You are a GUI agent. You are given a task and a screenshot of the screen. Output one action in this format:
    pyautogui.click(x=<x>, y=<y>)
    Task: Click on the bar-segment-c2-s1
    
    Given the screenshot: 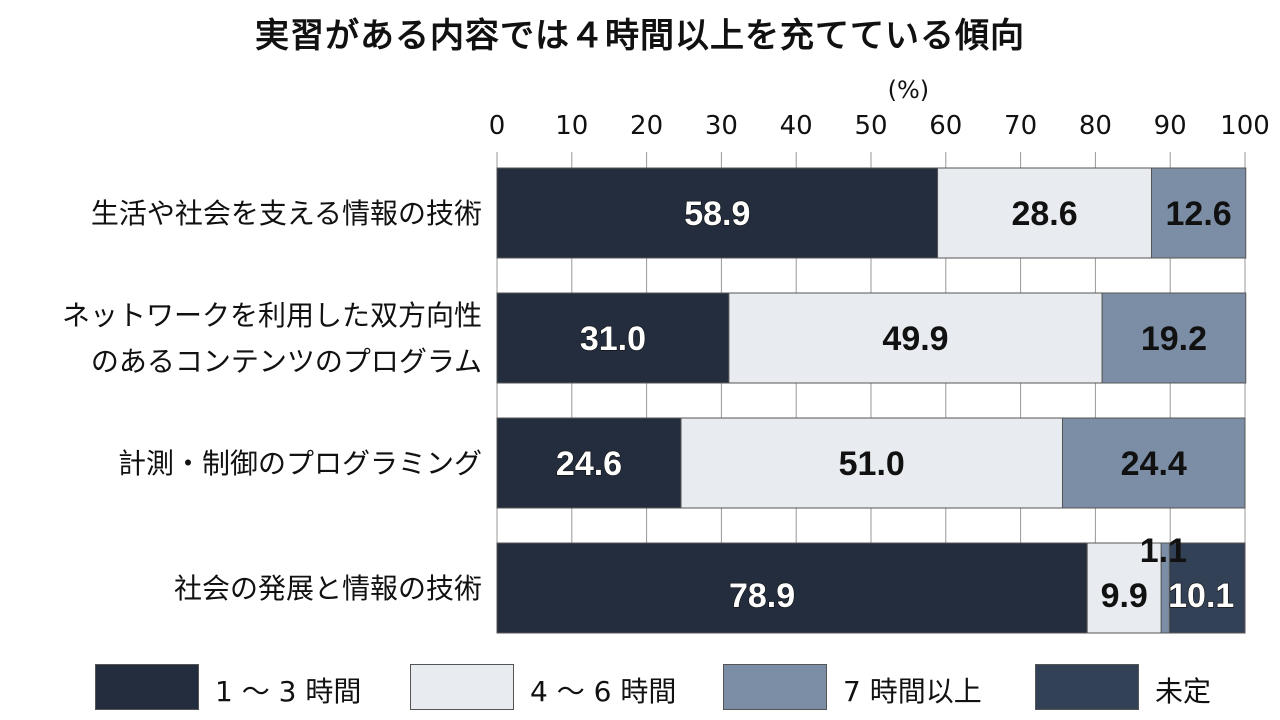 What is the action you would take?
    pyautogui.click(x=871, y=463)
    